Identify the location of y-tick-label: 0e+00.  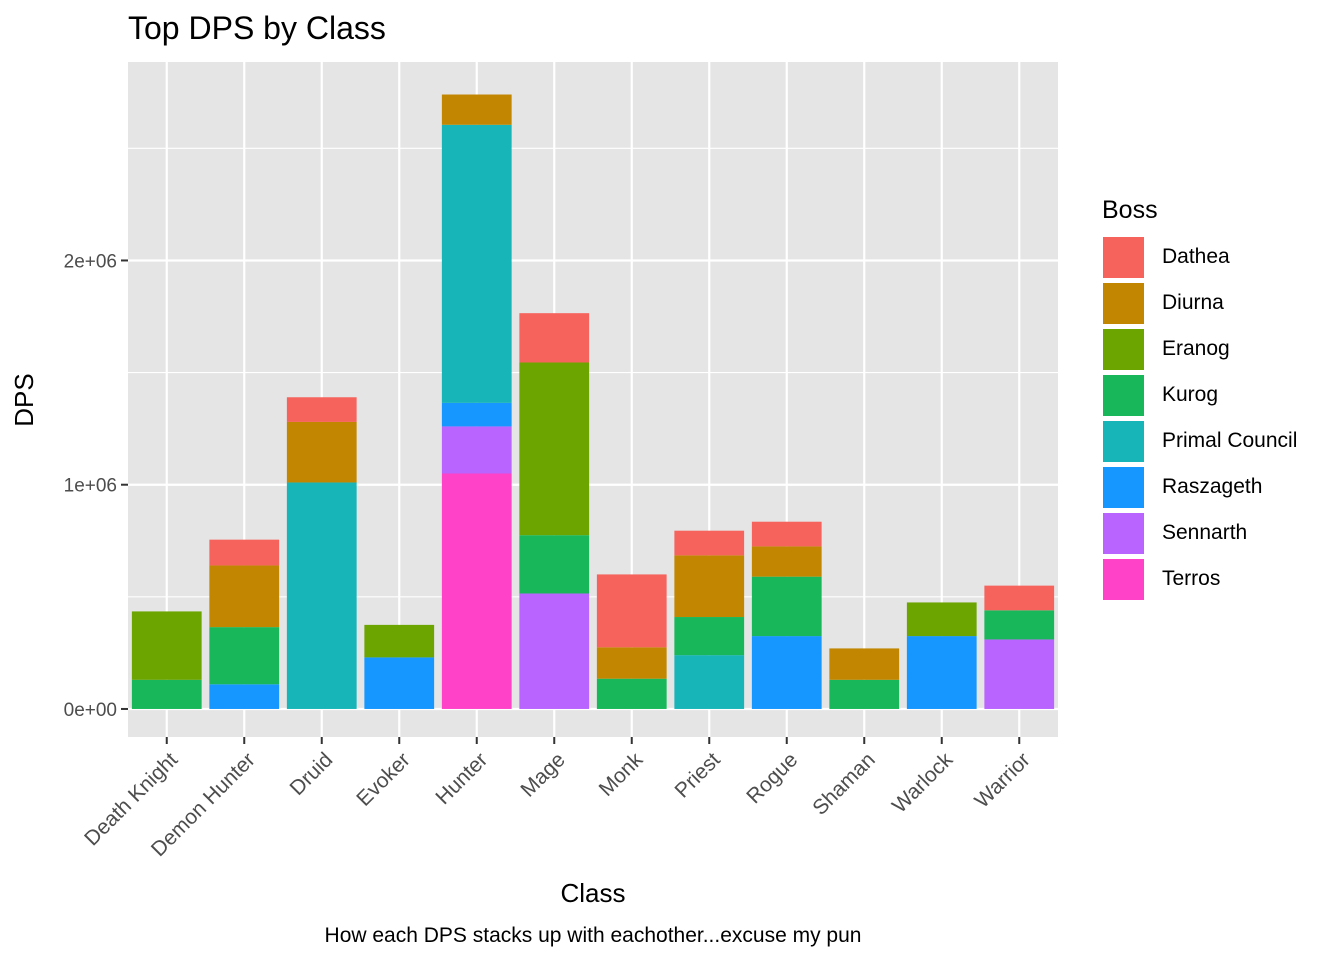
(90, 710).